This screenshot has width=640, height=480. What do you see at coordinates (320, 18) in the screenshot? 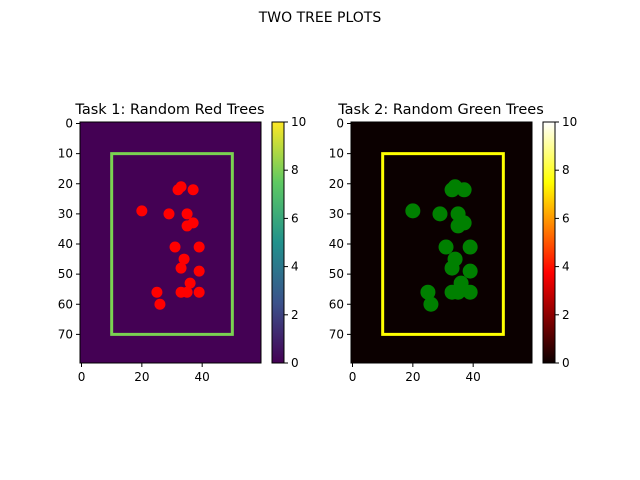
I see `figure-suptitle: TWO TREE PLOTS` at bounding box center [320, 18].